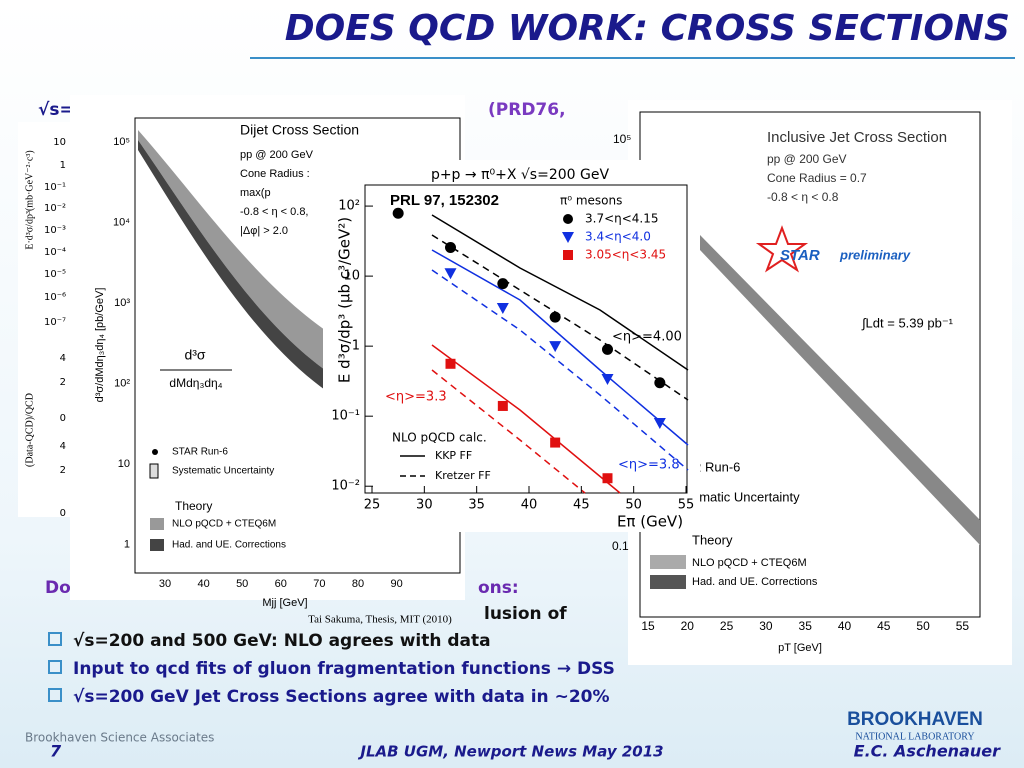 Image resolution: width=1024 pixels, height=768 pixels. Describe the element at coordinates (746, 496) in the screenshot. I see `legend-entry: ematic Uncertainty` at that location.